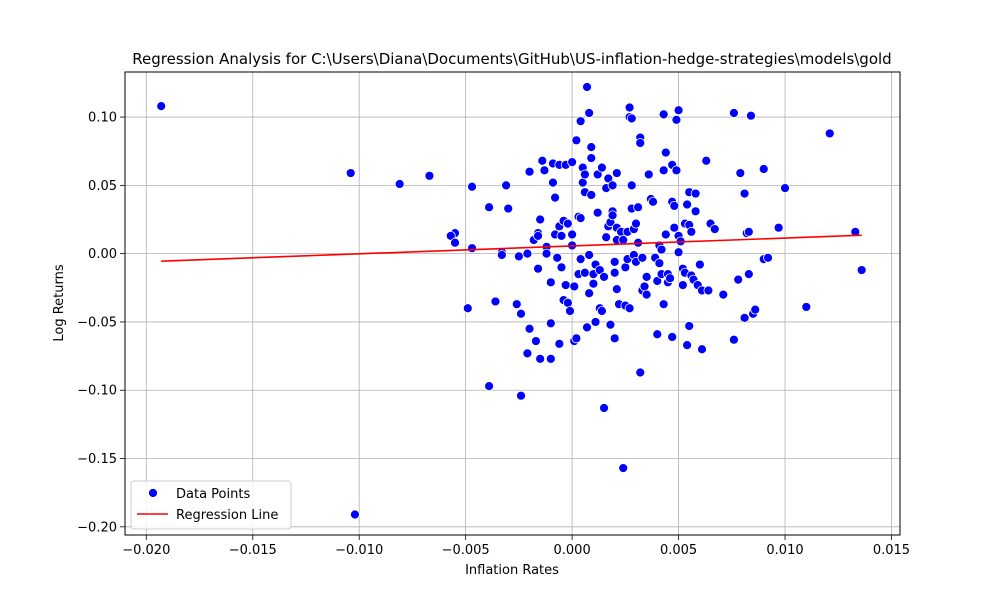  I want to click on x-tick-label: −0.005, so click(466, 550).